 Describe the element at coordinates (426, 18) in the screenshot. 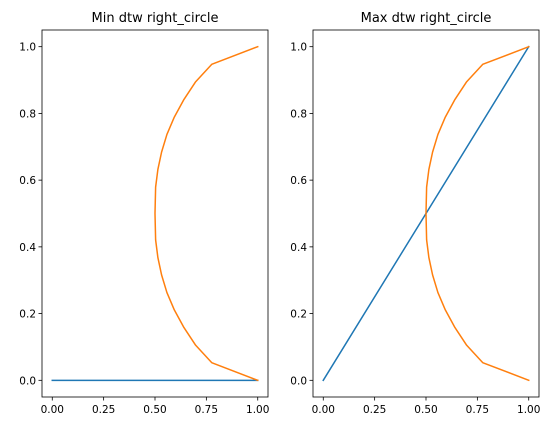

I see `chart-title: Max dtw right_circle` at that location.